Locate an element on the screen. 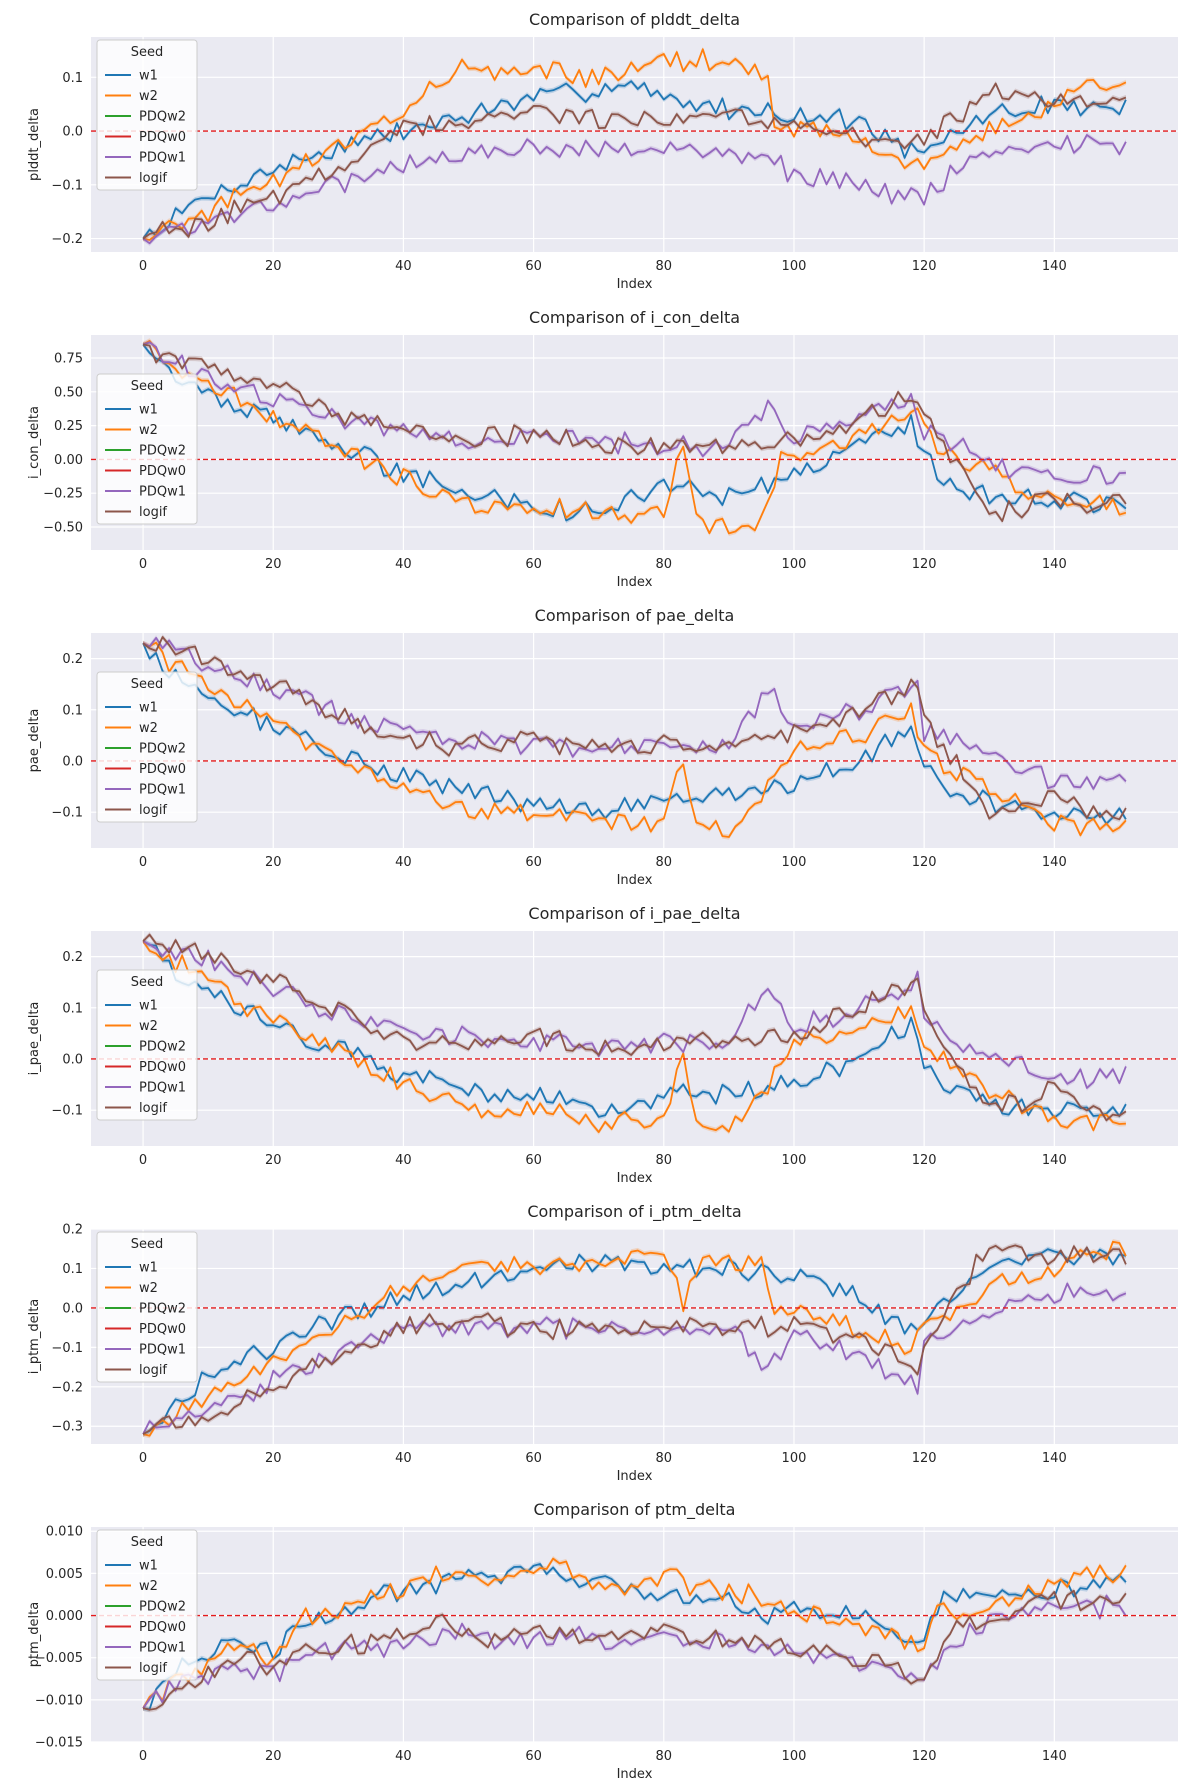 The image size is (1189, 1789). chart-title: Comparison of i_con_delta is located at coordinates (634, 318).